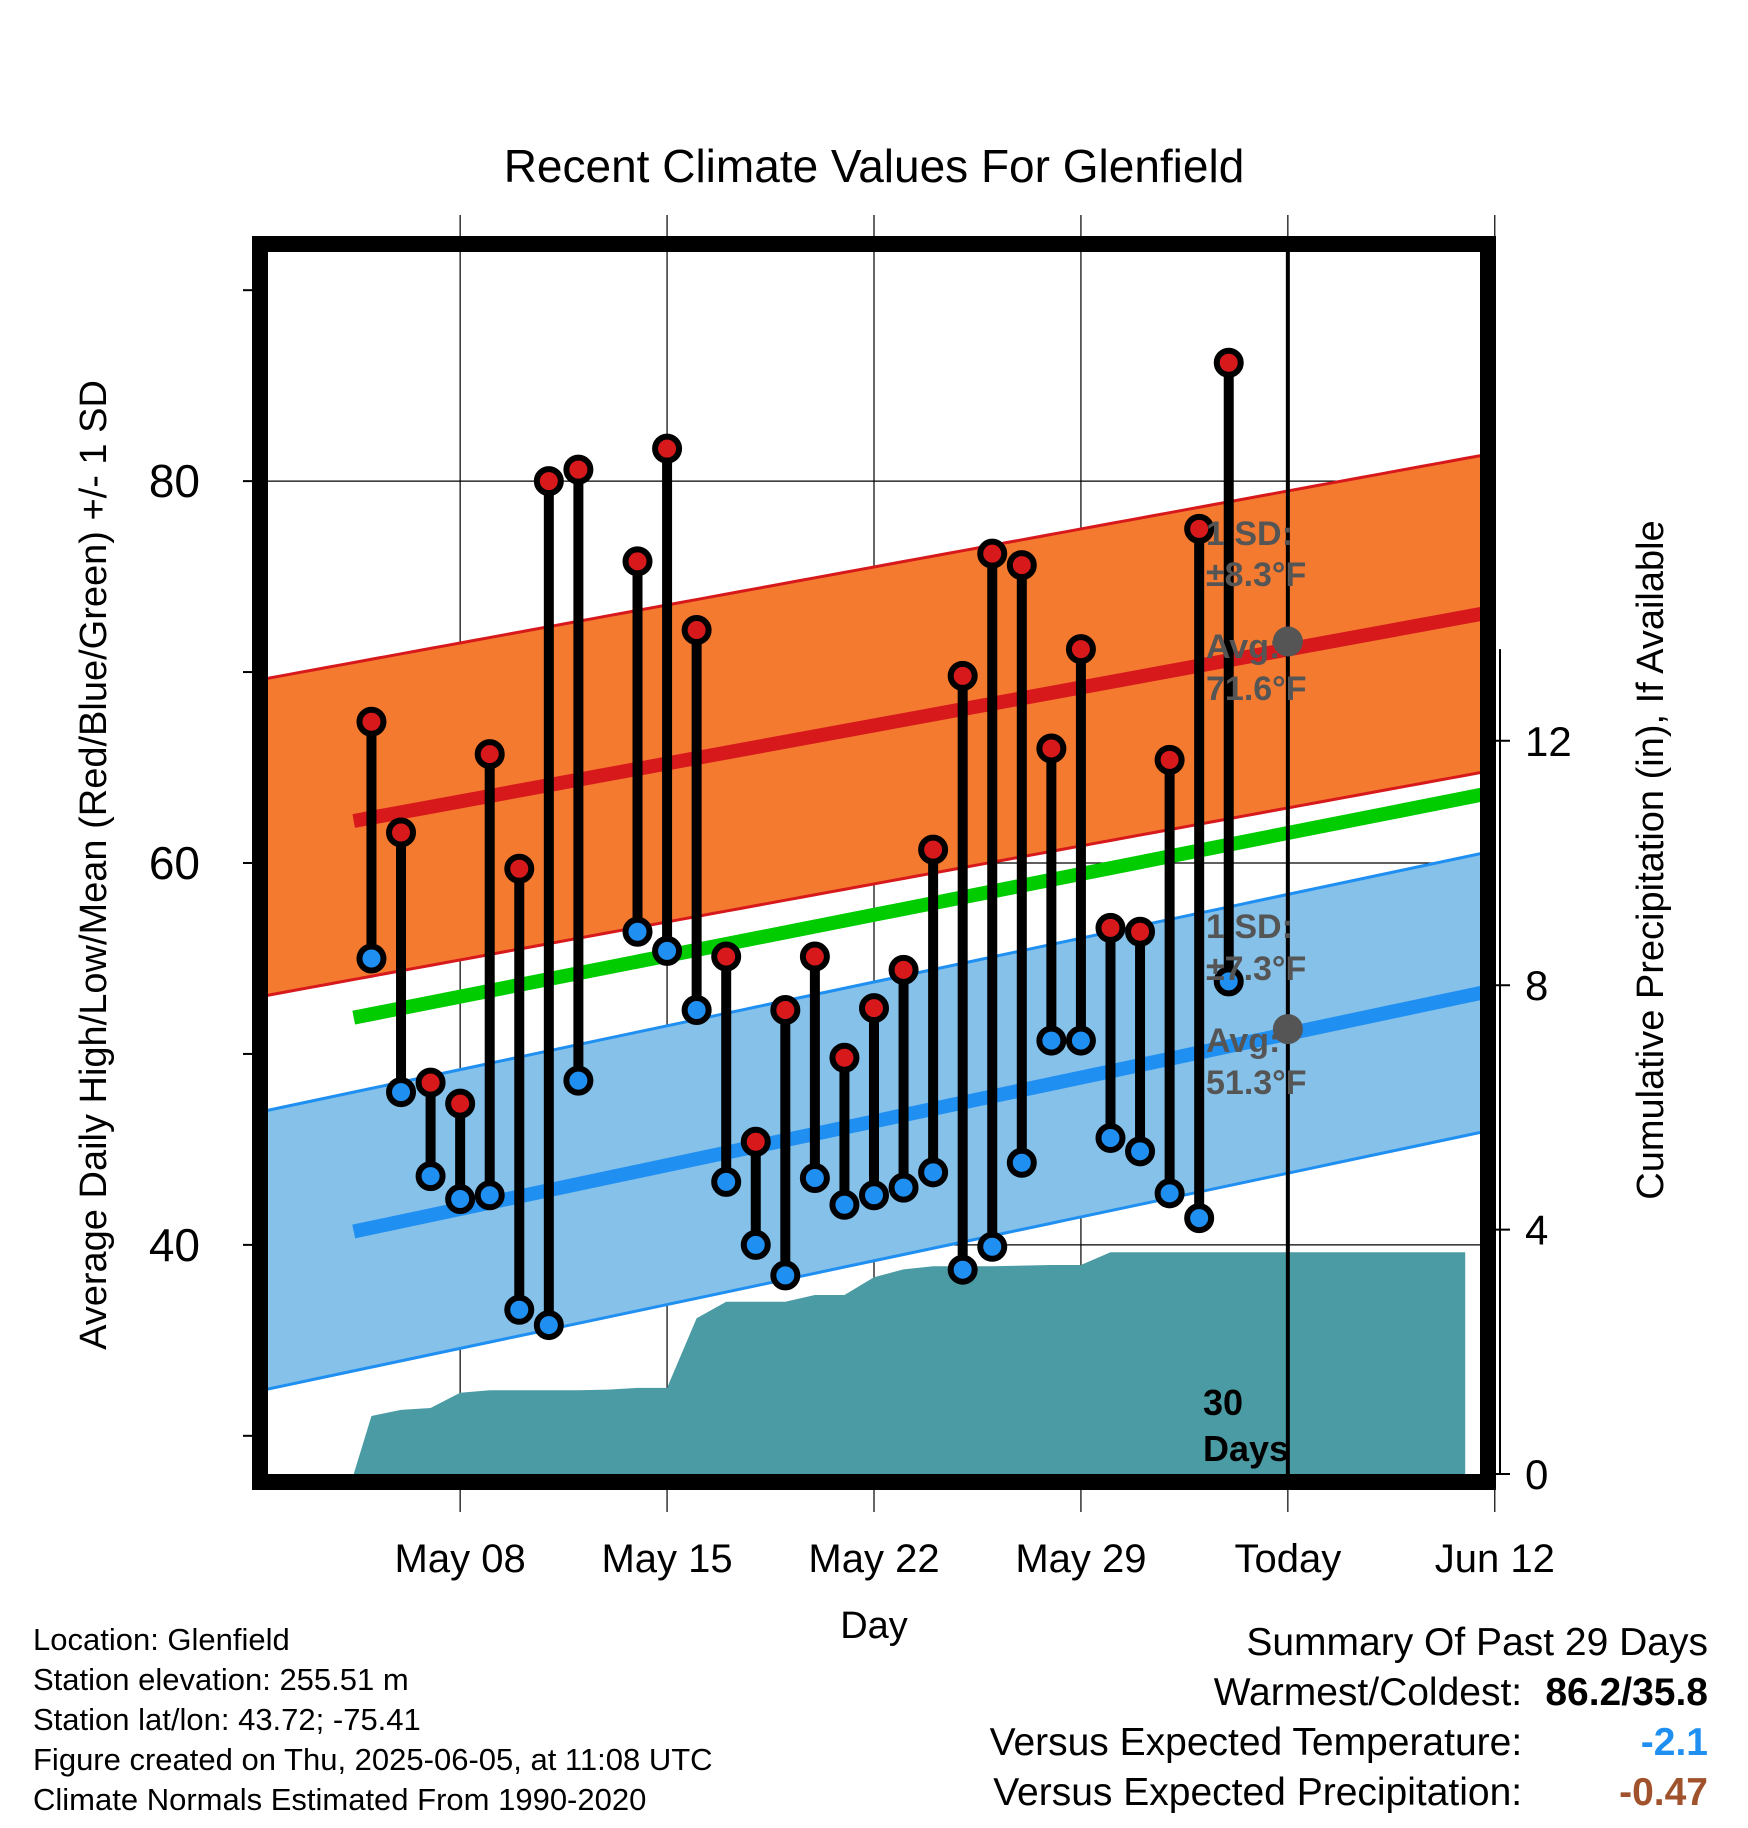 Image resolution: width=1748 pixels, height=1828 pixels. What do you see at coordinates (1223, 1402) in the screenshot?
I see `window-label-days-count: 30` at bounding box center [1223, 1402].